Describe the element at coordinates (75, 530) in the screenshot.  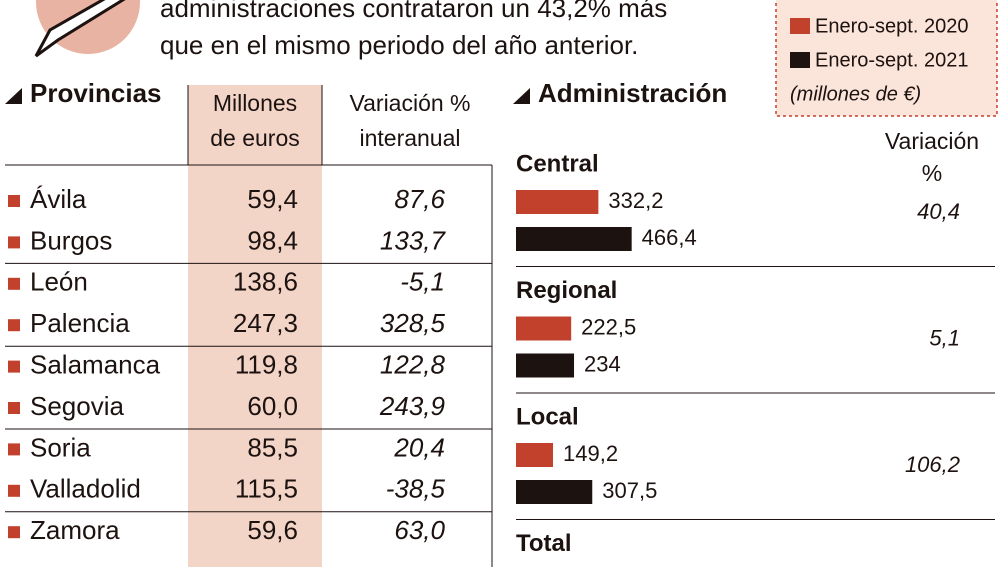
I see `province-name: Zamora` at that location.